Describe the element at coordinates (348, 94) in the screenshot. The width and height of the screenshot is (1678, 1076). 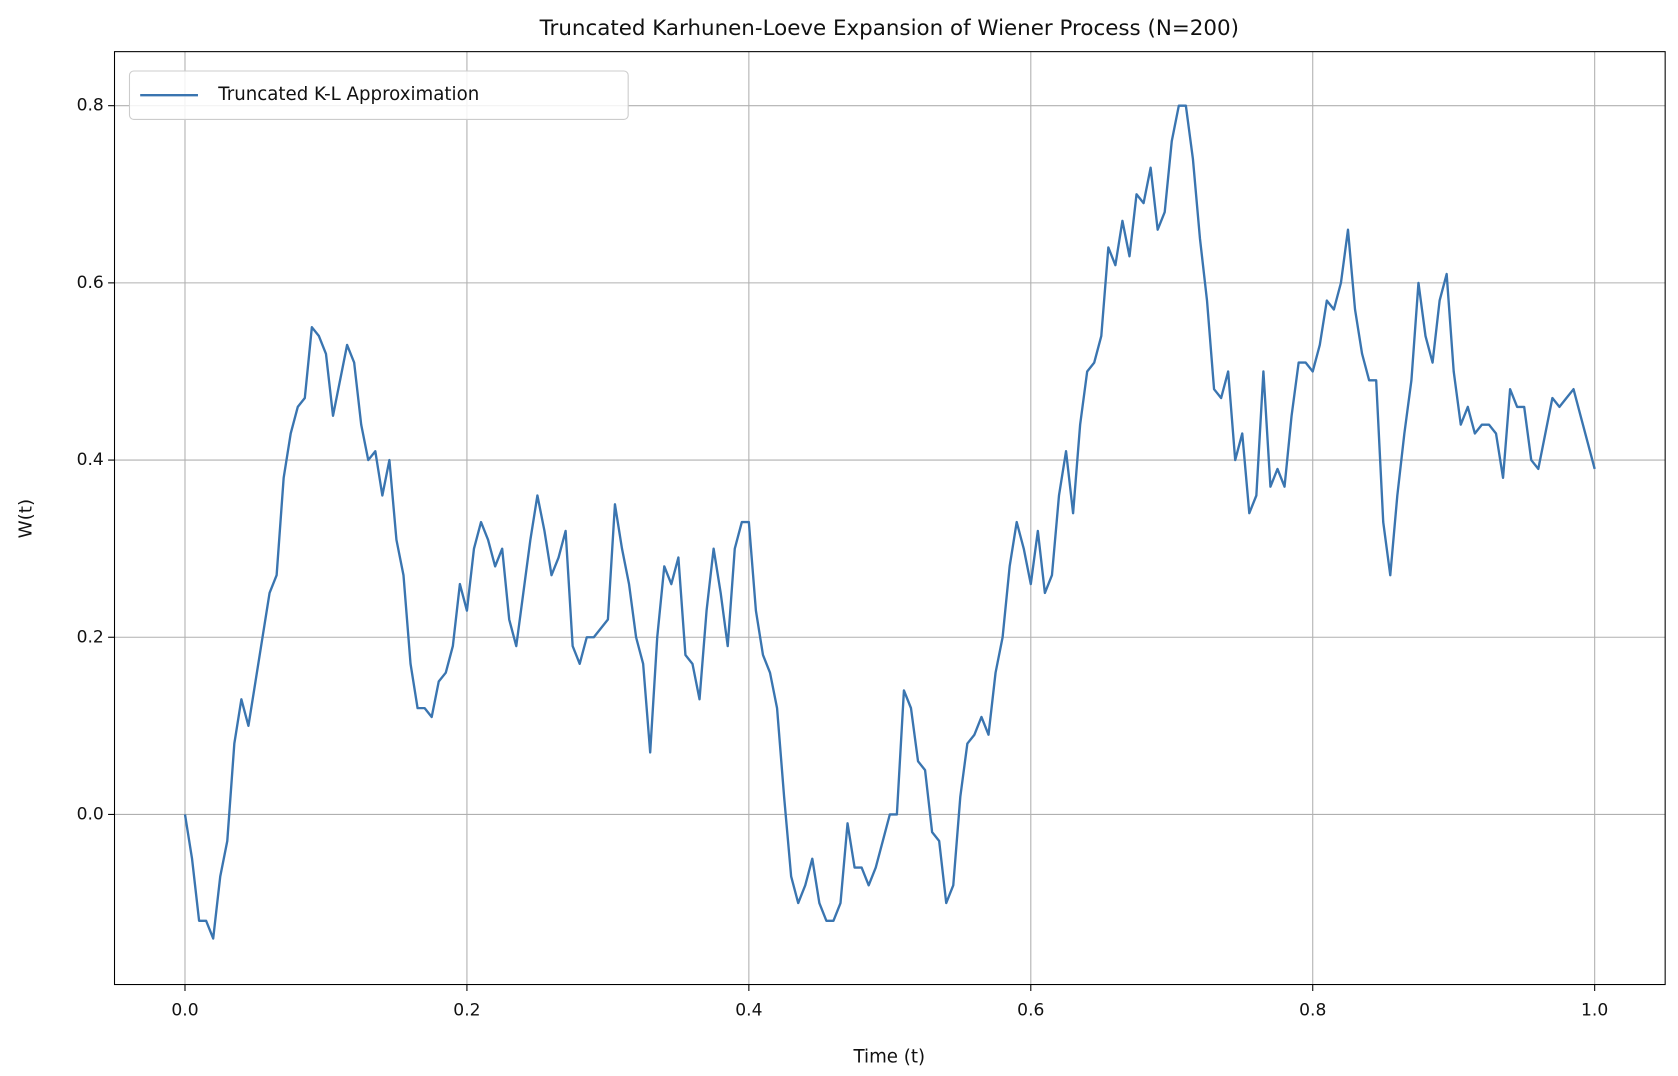
I see `legend-label: Truncated K-L Approximation` at that location.